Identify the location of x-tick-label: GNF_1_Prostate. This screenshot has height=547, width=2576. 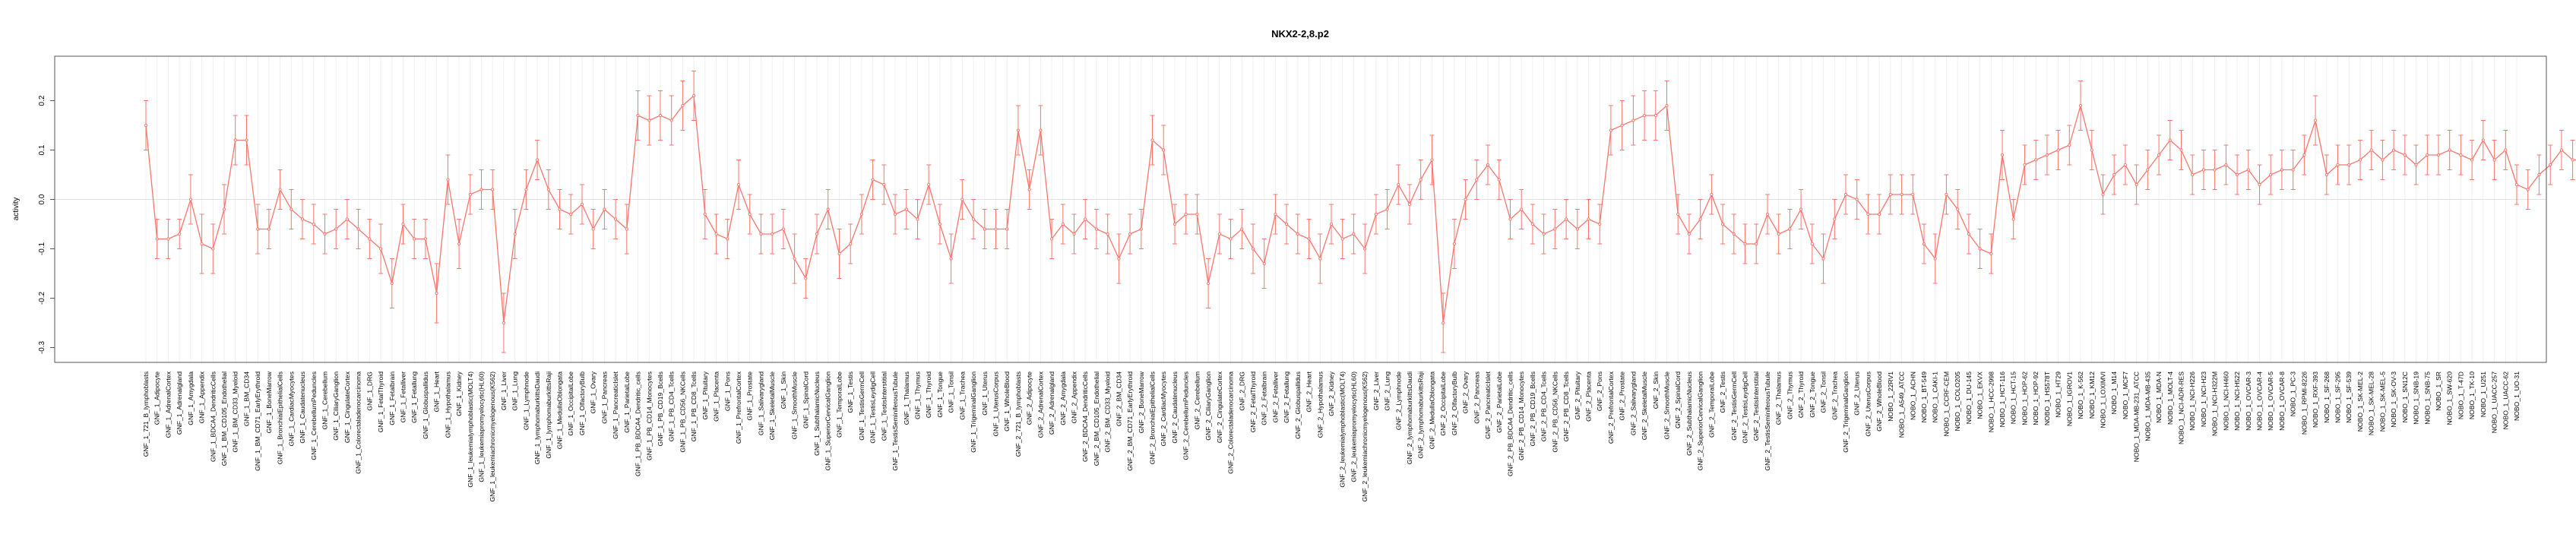
(750, 396).